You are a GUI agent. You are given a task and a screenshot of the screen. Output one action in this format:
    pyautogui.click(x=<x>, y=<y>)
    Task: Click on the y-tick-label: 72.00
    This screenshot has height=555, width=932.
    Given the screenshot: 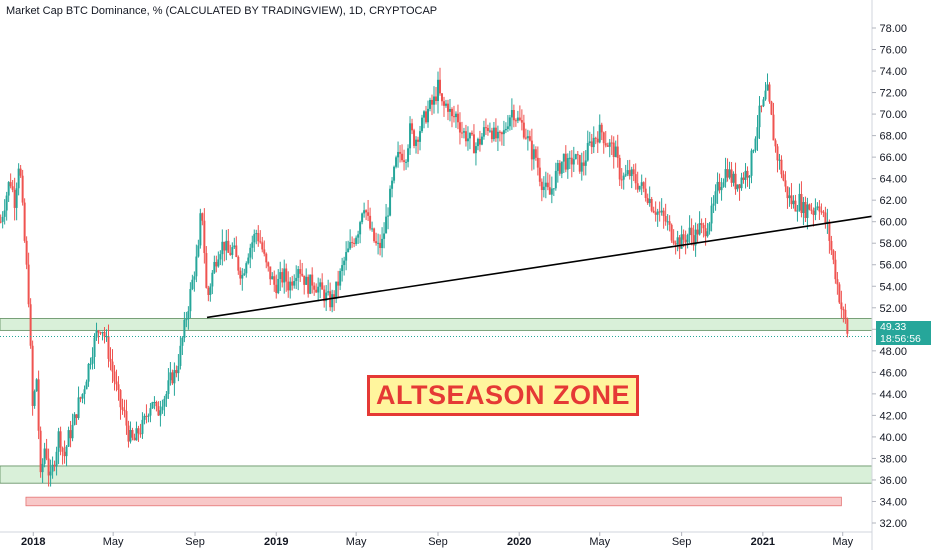 What is the action you would take?
    pyautogui.click(x=893, y=94)
    